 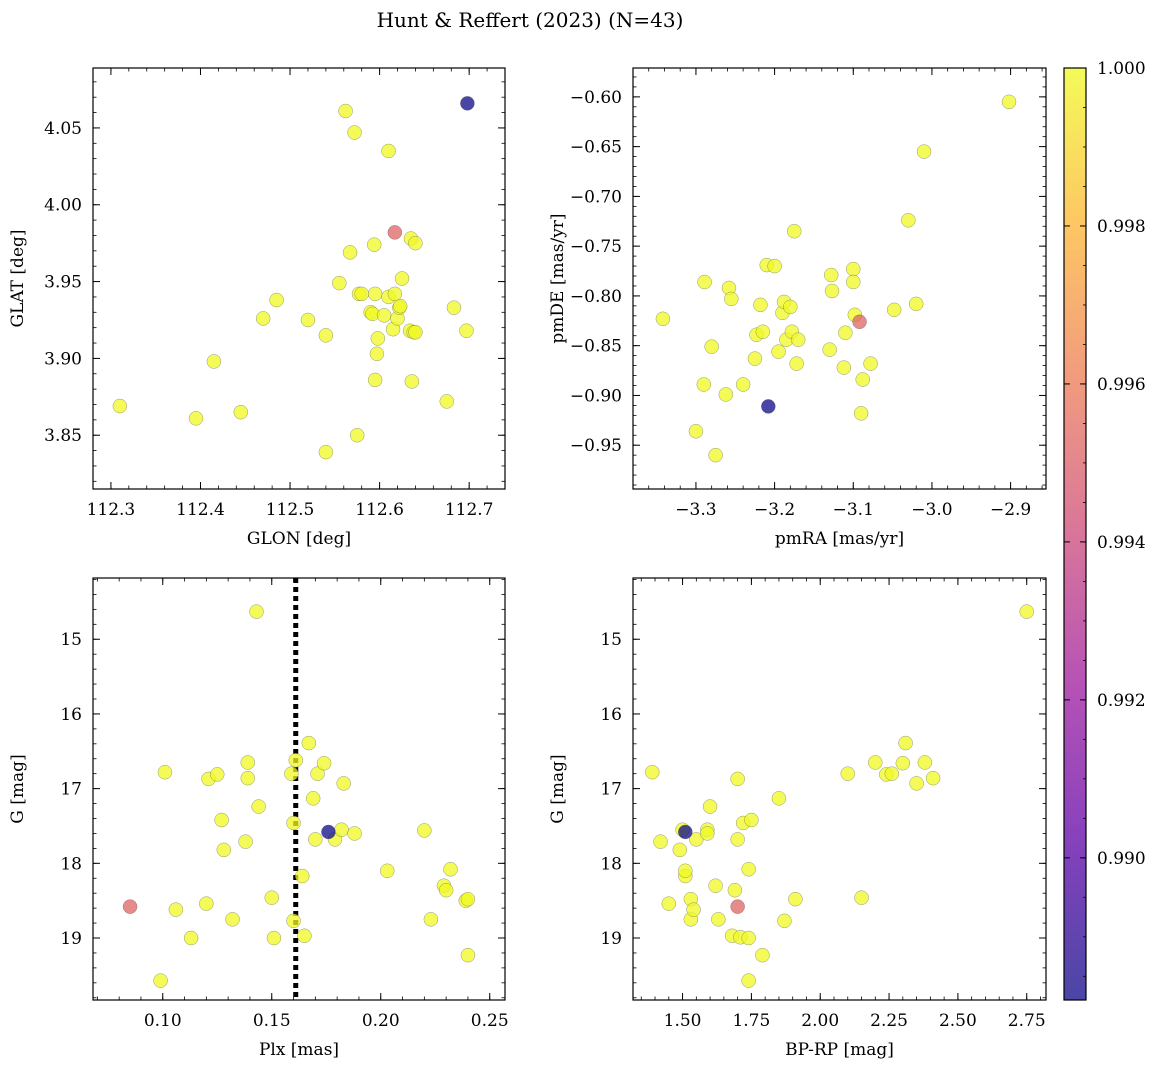 I want to click on x-tick-label: 1.50, so click(x=683, y=1021).